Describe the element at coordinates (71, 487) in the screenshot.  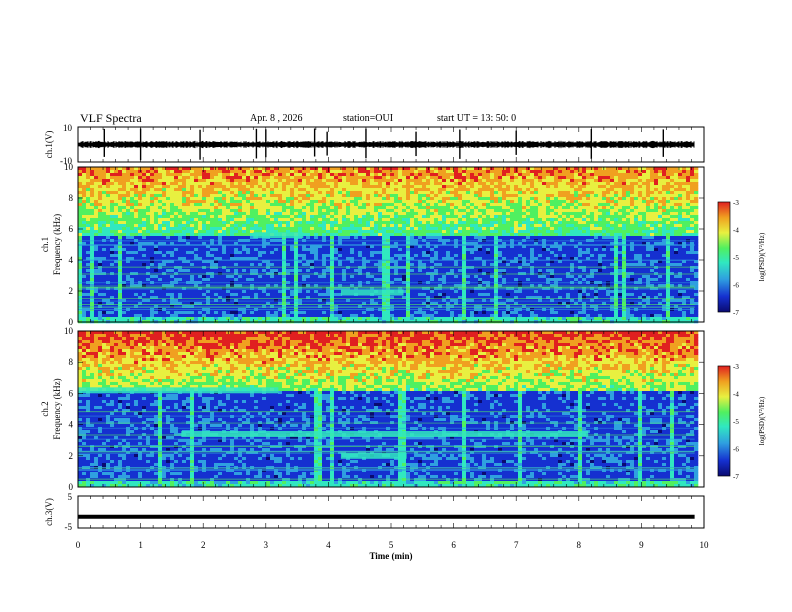
I see `ch2-ytick: 0` at that location.